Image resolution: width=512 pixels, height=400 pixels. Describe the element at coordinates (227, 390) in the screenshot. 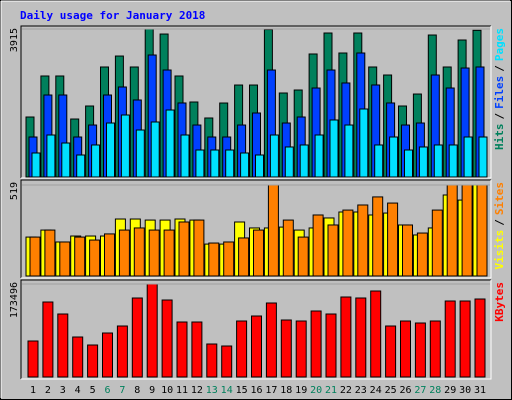

I see `x-tick-label: 14` at that location.